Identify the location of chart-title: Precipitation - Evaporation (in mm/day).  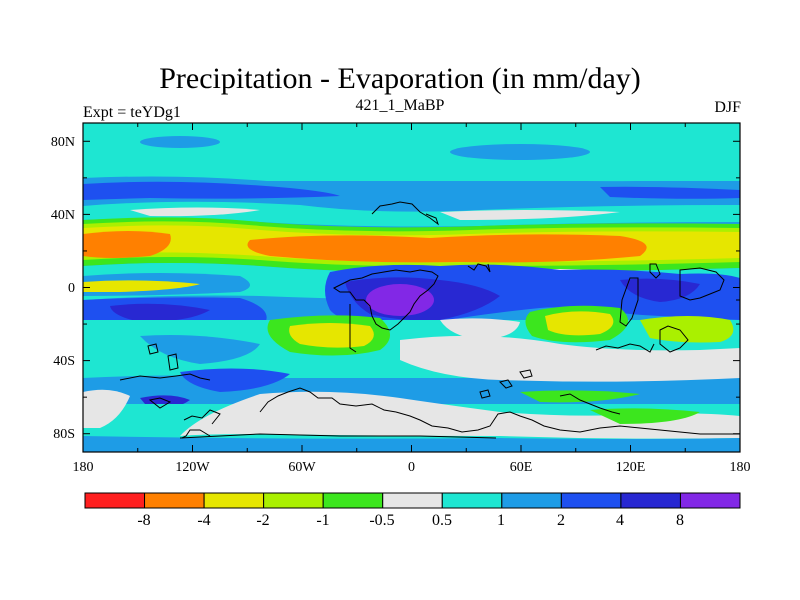
(400, 78).